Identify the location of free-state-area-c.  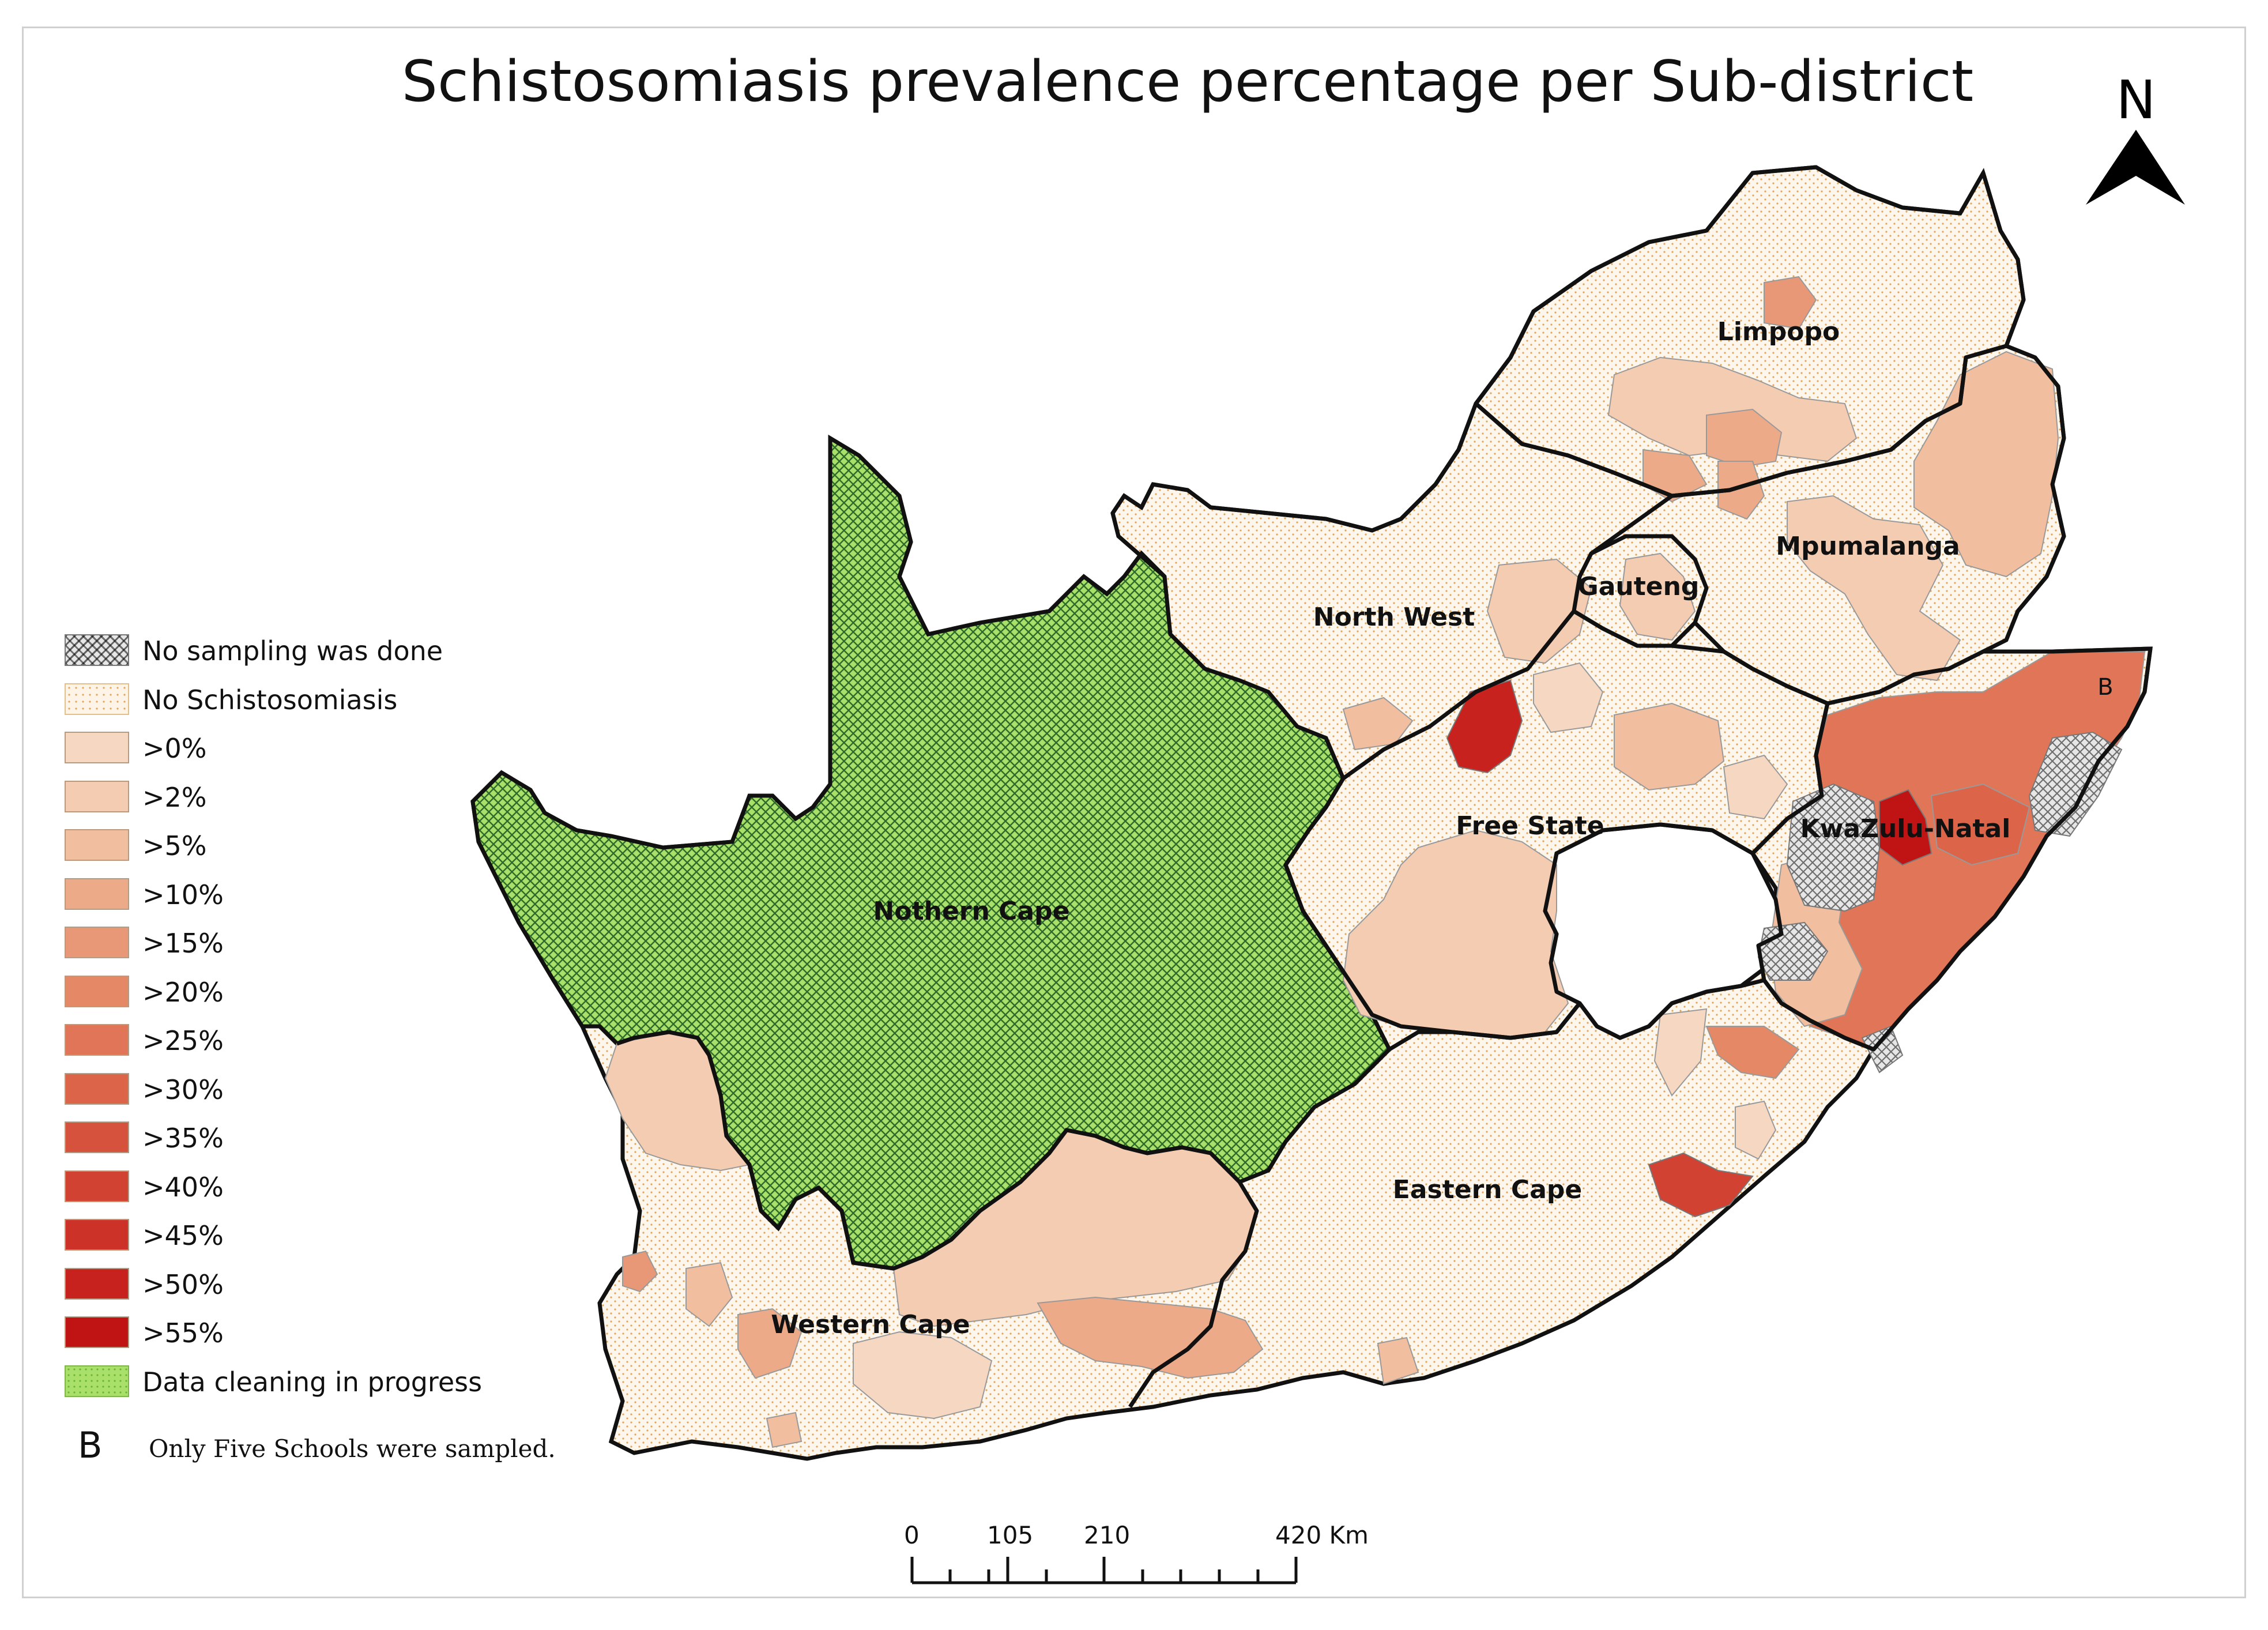
(1569, 697).